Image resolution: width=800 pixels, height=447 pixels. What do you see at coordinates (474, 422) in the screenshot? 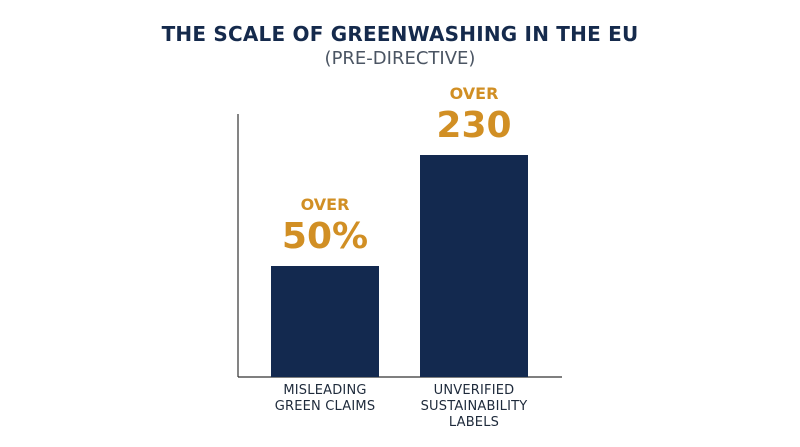
I see `category-label-line: LABELS` at bounding box center [474, 422].